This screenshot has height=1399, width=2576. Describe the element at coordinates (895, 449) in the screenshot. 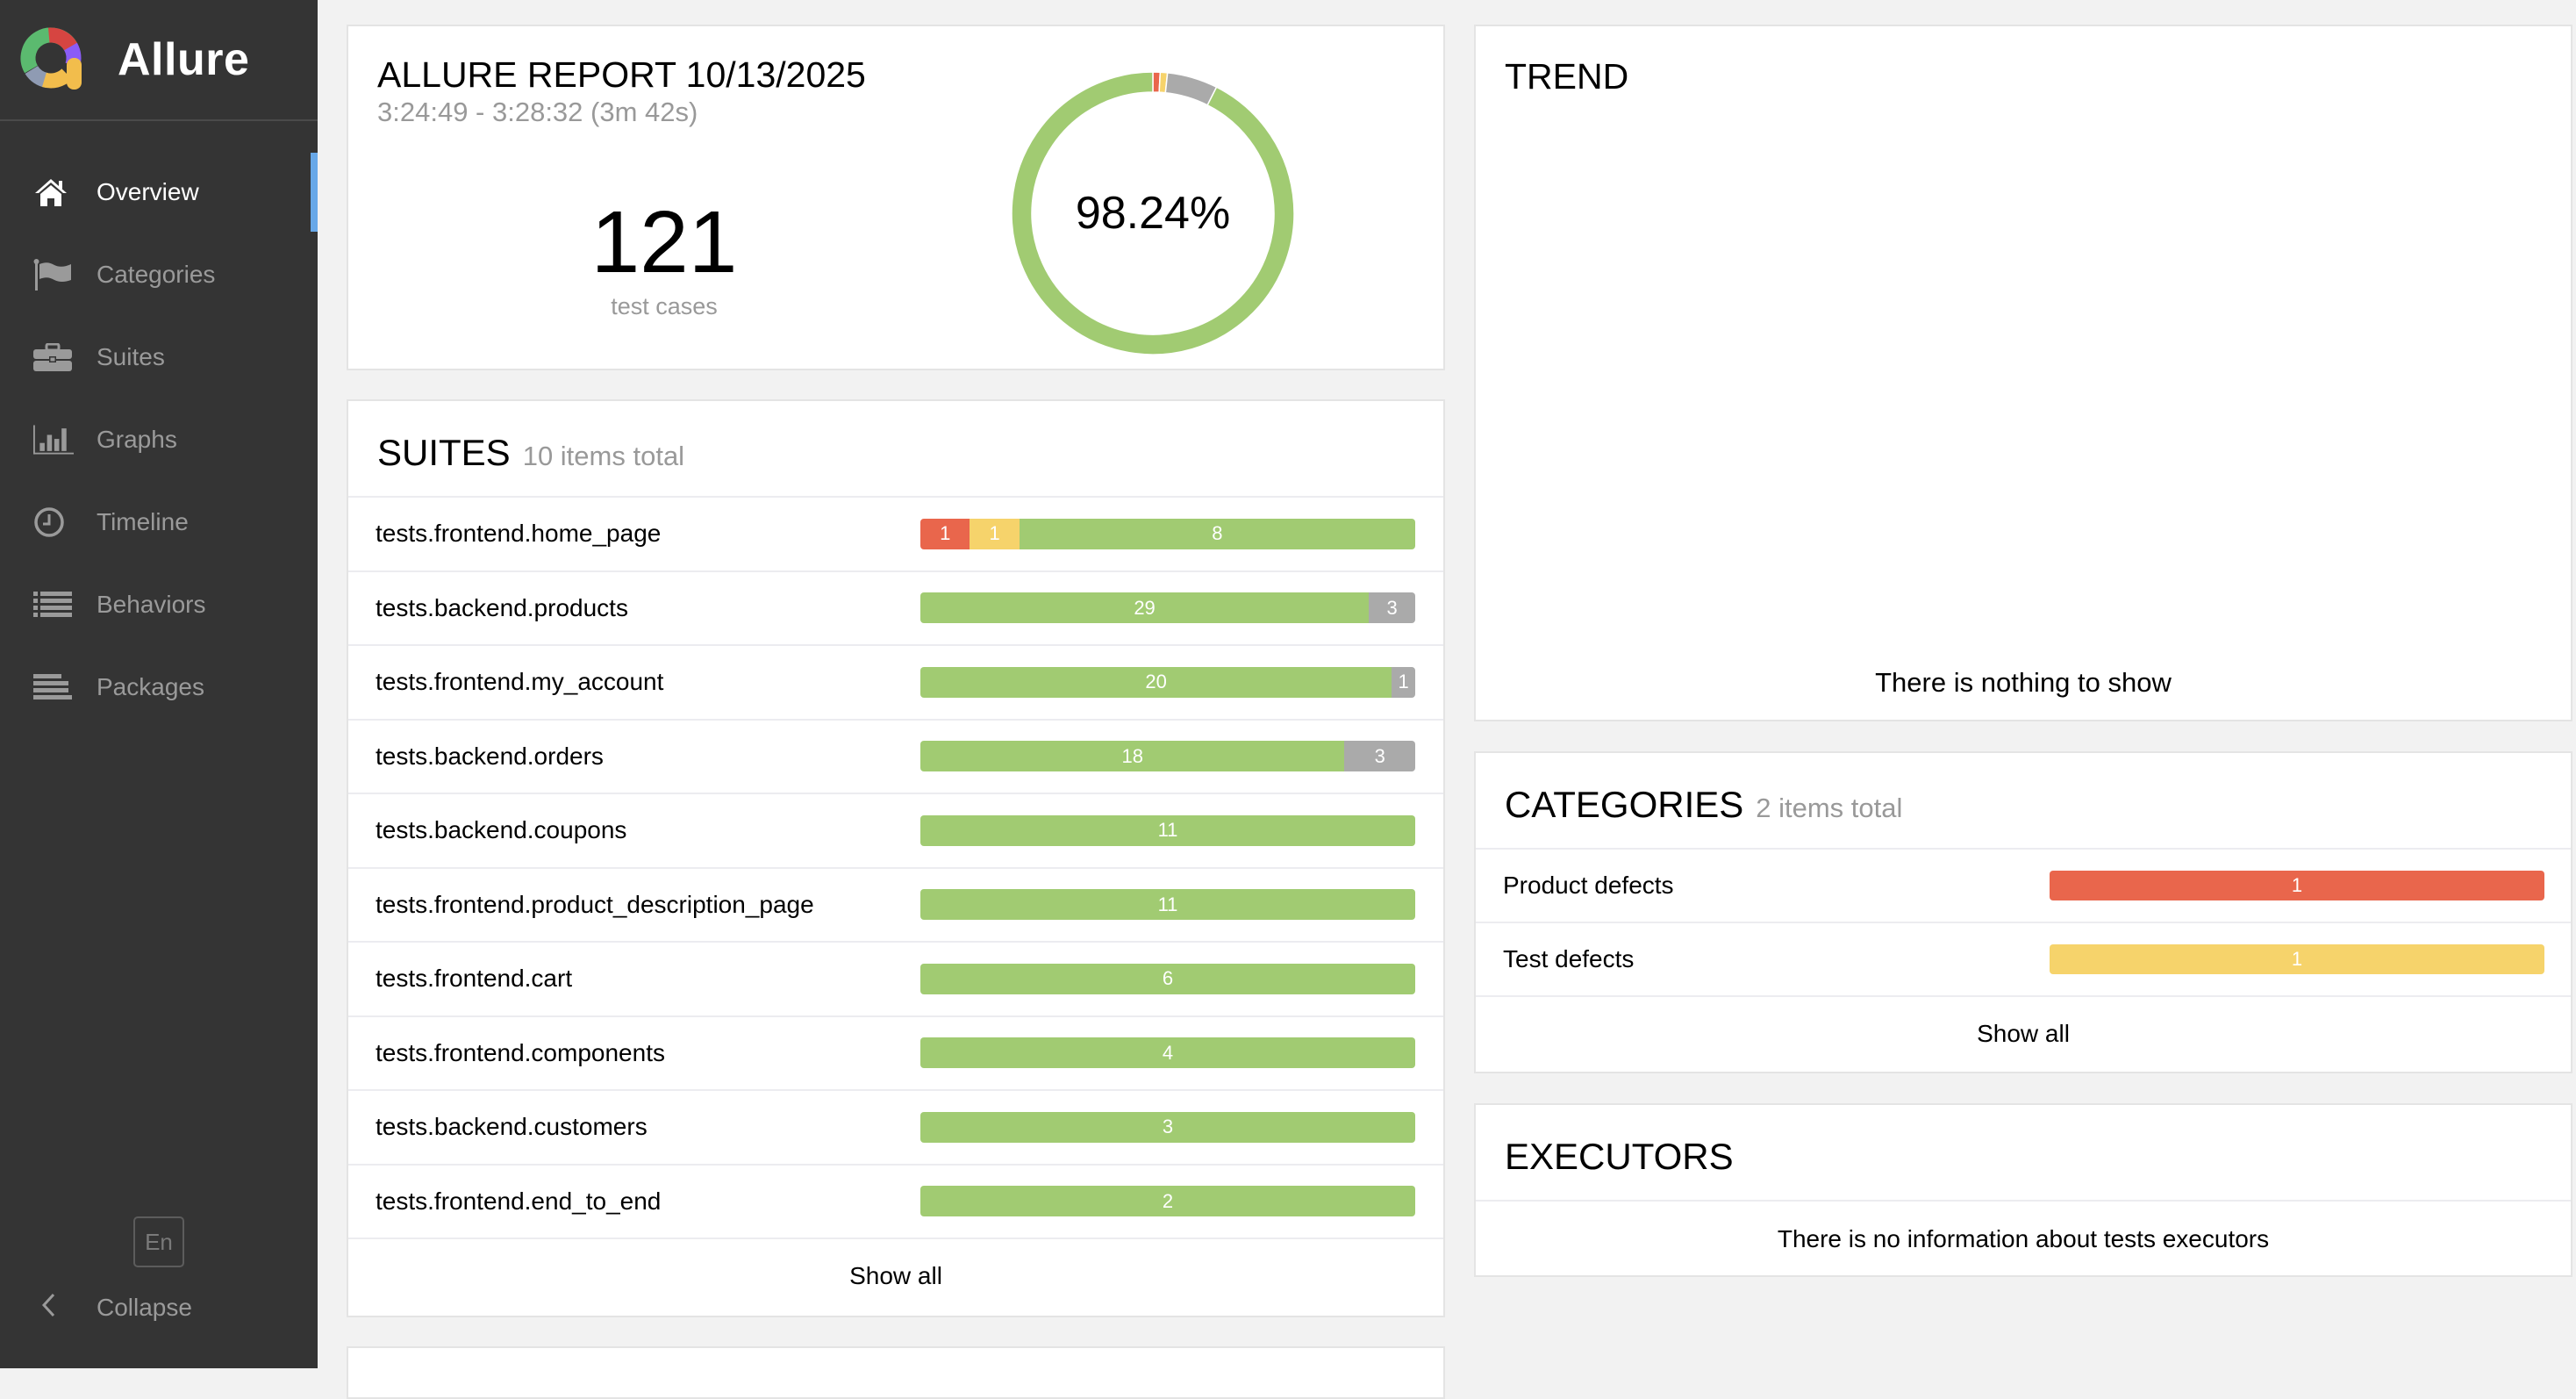

I see `suites-header: SUITES 10 items total` at that location.